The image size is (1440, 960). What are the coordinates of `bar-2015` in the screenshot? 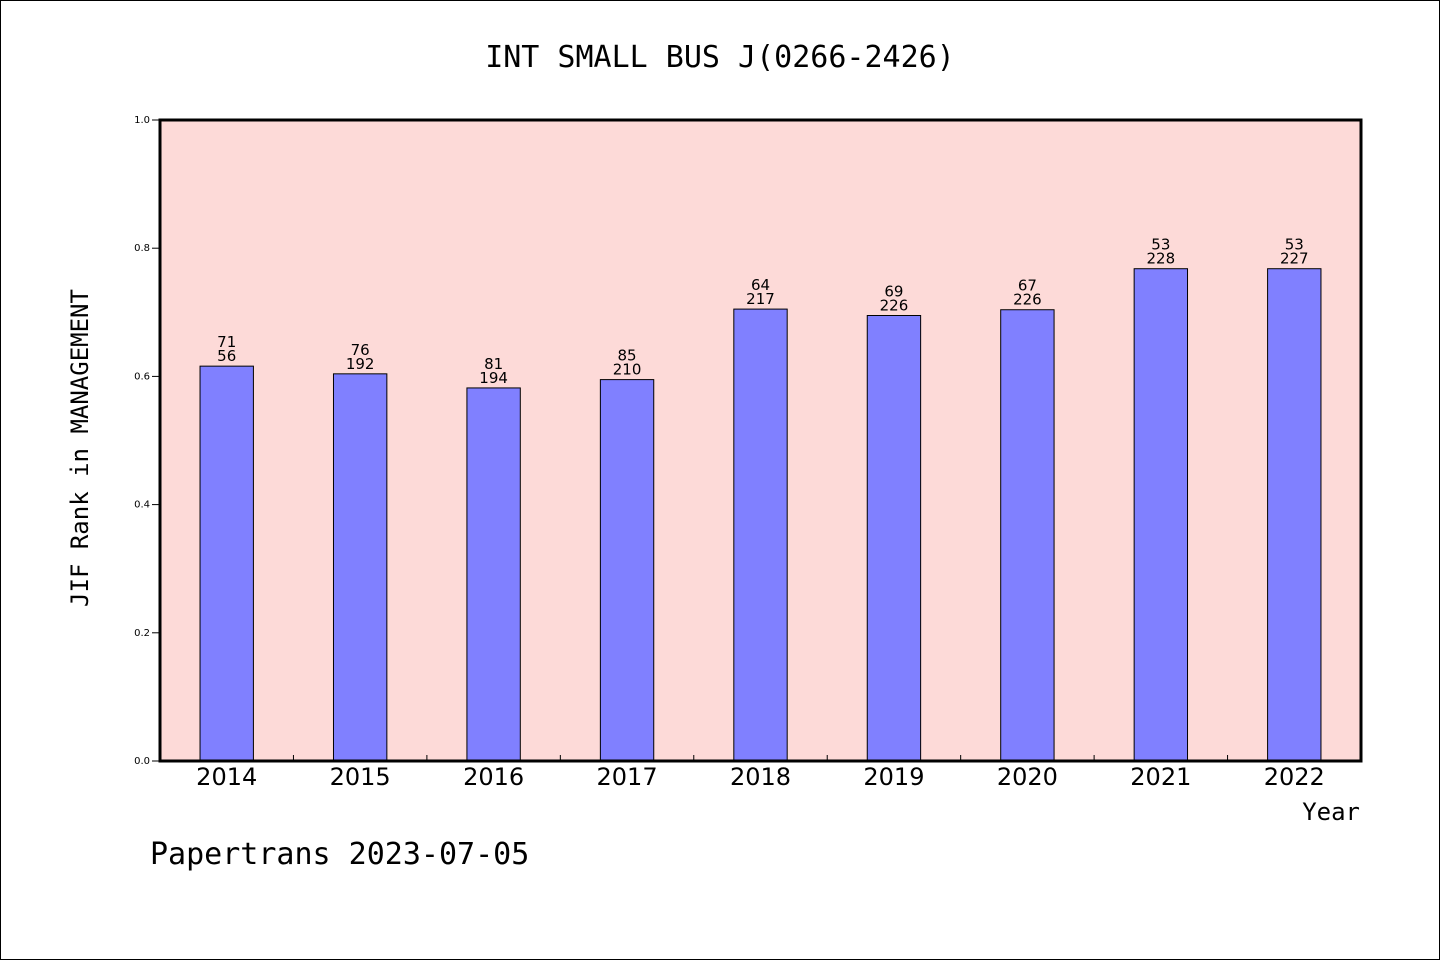 It's located at (360, 567).